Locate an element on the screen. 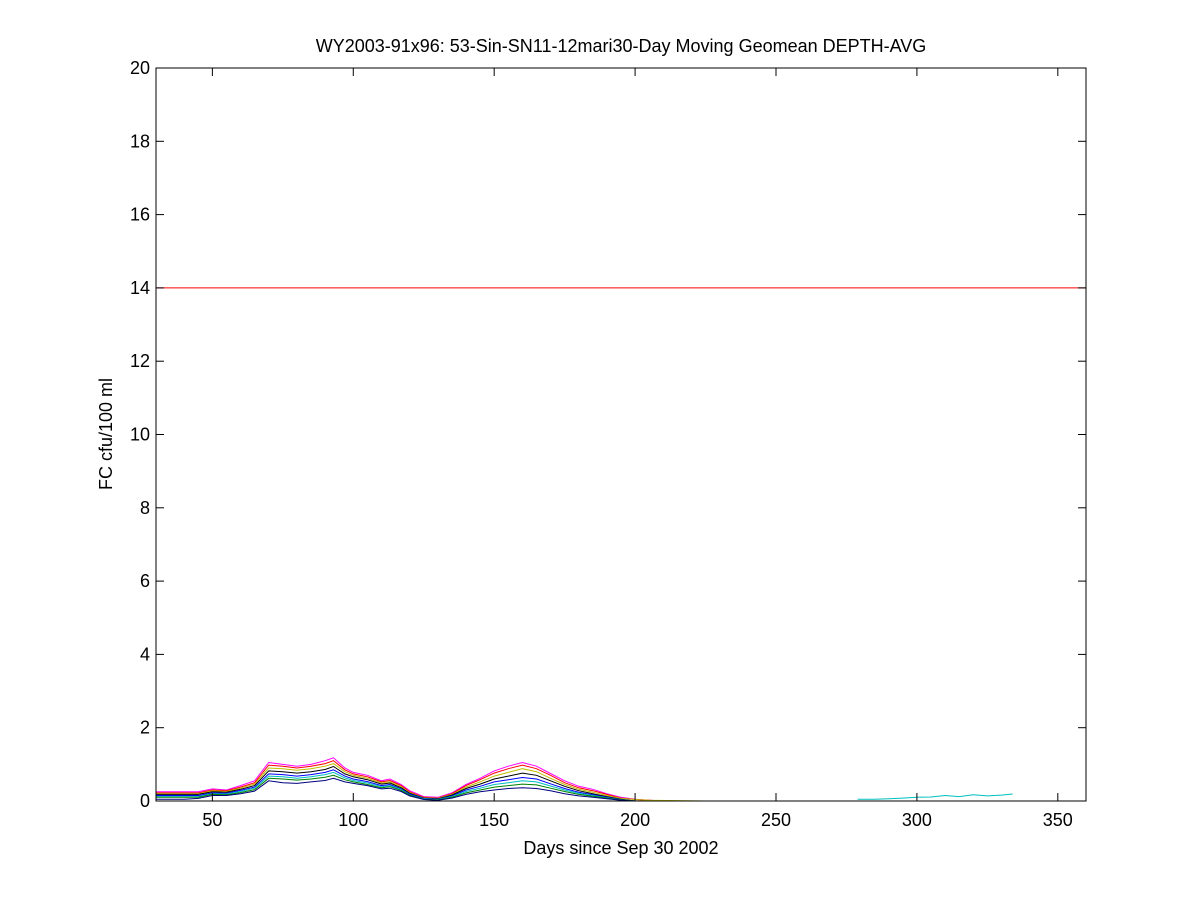 This screenshot has height=900, width=1200. x-tick-label: 350 is located at coordinates (1058, 820).